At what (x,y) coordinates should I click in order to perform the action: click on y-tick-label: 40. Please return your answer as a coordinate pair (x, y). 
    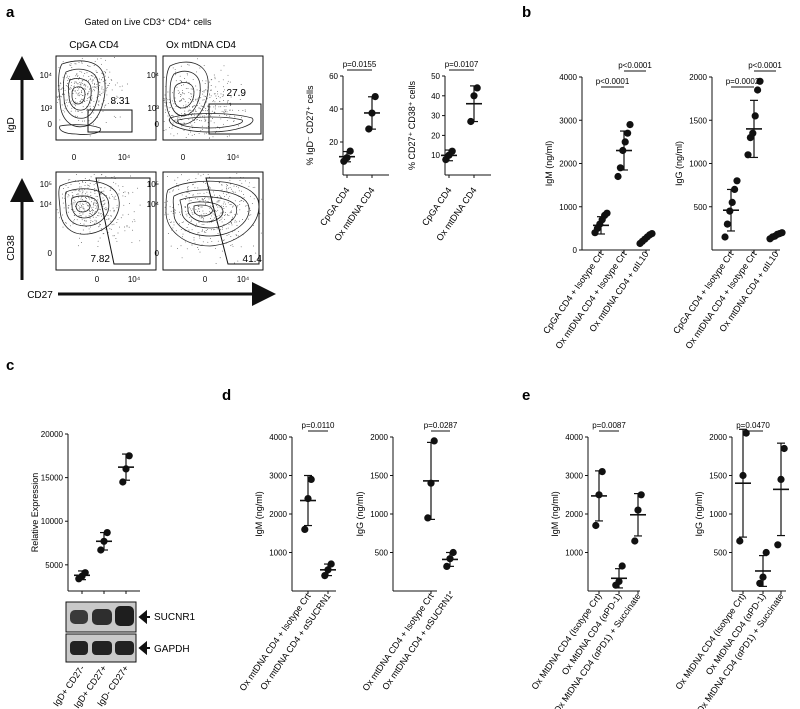
    Looking at the image, I should click on (333, 109).